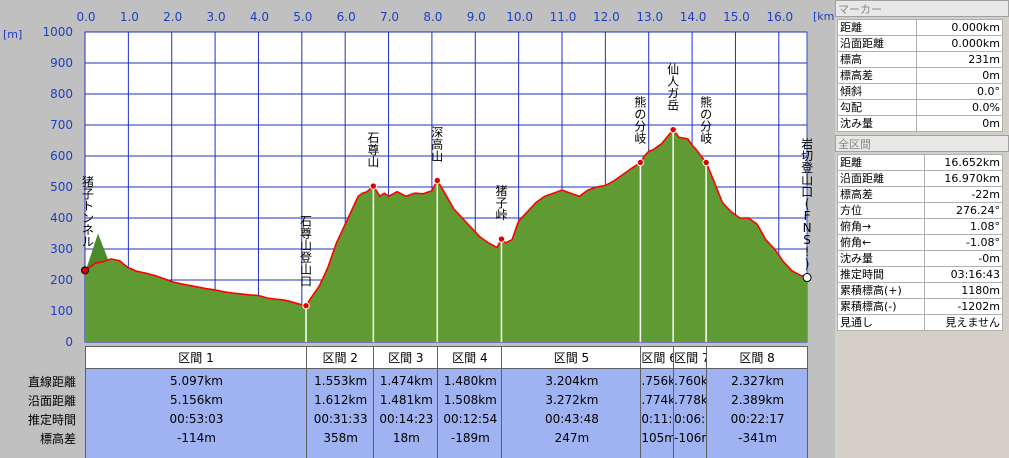  I want to click on marker-row: 傾斜 0.0°, so click(920, 91).